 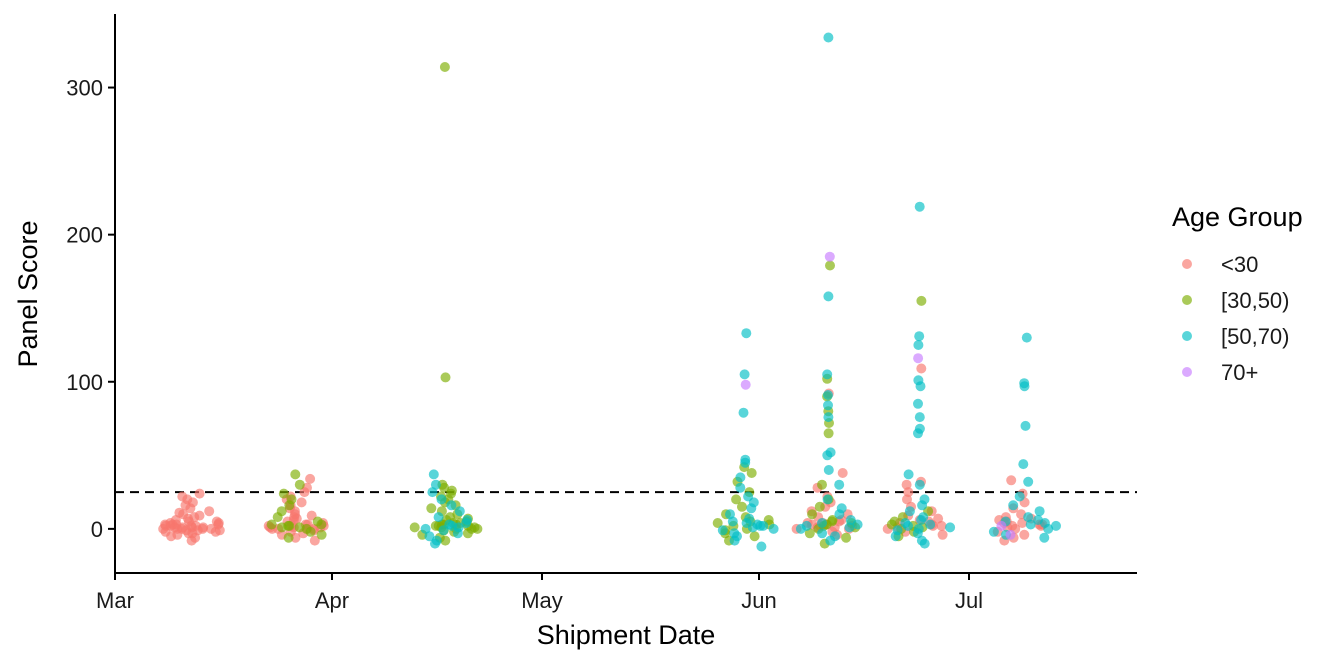 I want to click on x-ticks-group: Mar Apr May Jun Jul, so click(x=539, y=593).